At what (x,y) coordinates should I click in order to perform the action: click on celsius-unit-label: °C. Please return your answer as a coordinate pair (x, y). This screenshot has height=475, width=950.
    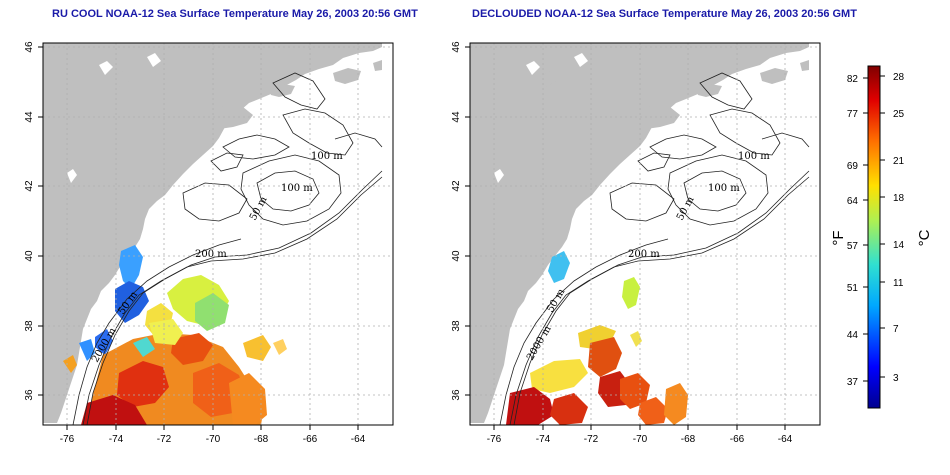
    Looking at the image, I should click on (924, 237).